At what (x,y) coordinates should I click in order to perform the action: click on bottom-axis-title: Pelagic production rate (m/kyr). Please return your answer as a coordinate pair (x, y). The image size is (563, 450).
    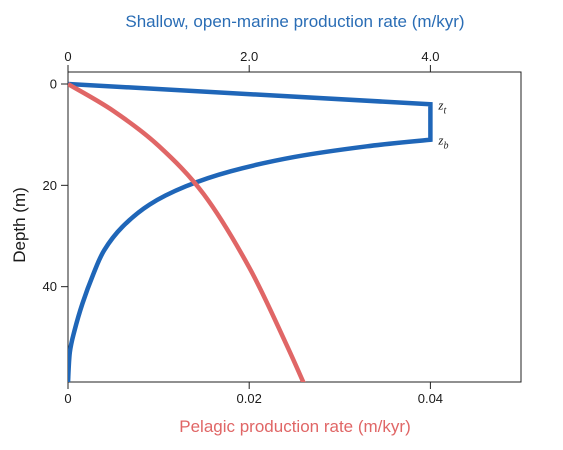
    Looking at the image, I should click on (294, 426).